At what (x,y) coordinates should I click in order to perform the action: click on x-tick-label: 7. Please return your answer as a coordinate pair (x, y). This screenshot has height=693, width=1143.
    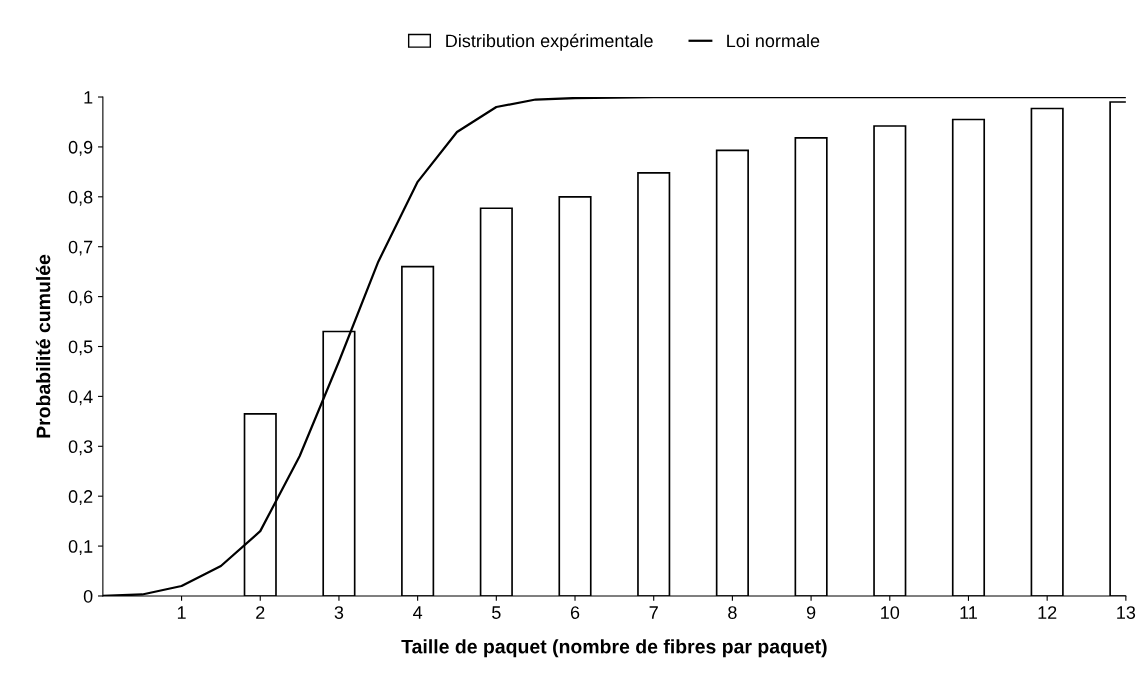
    Looking at the image, I should click on (653, 612).